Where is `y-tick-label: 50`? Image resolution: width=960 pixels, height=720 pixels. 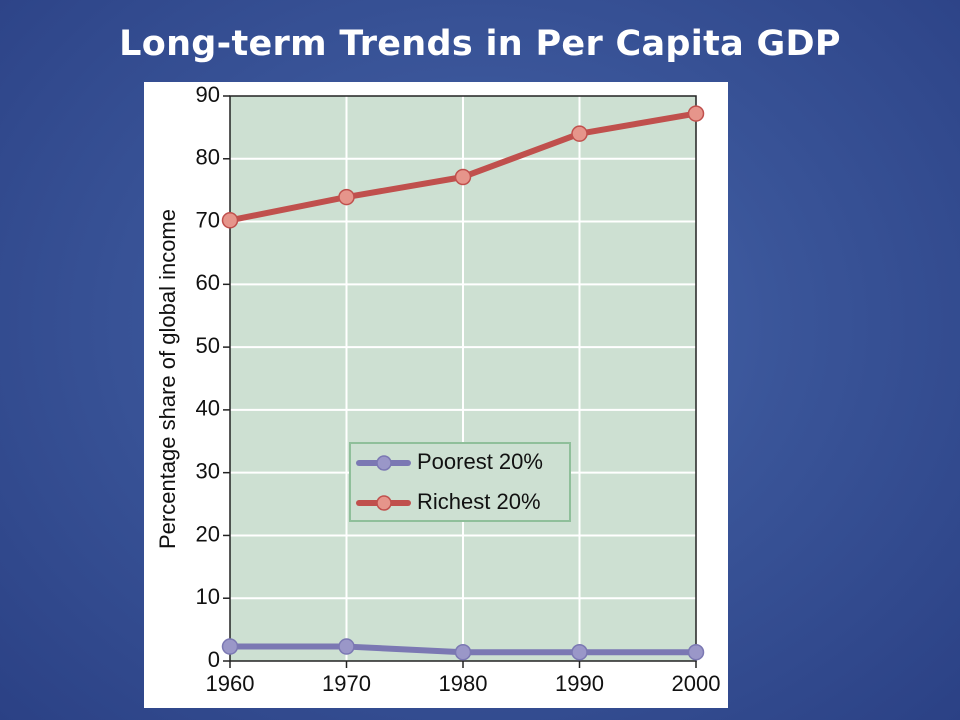 y-tick-label: 50 is located at coordinates (208, 345).